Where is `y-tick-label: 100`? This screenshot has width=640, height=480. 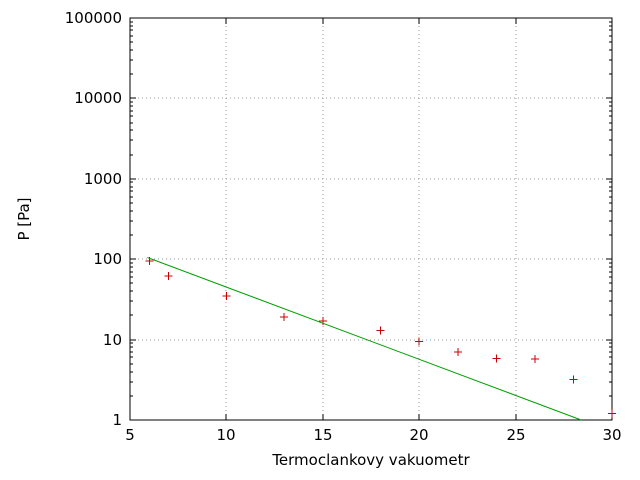 y-tick-label: 100 is located at coordinates (107, 259).